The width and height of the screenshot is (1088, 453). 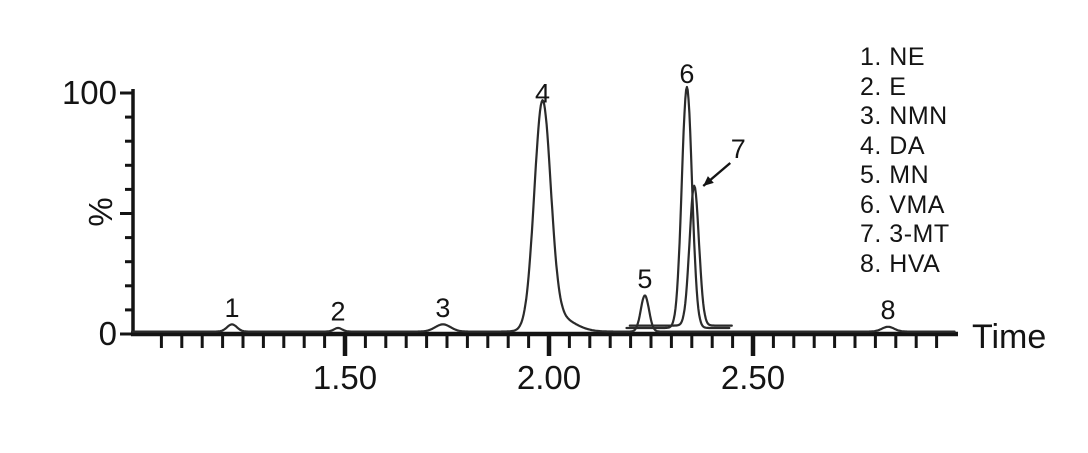 What do you see at coordinates (89, 92) in the screenshot?
I see `y-tick-label: 100` at bounding box center [89, 92].